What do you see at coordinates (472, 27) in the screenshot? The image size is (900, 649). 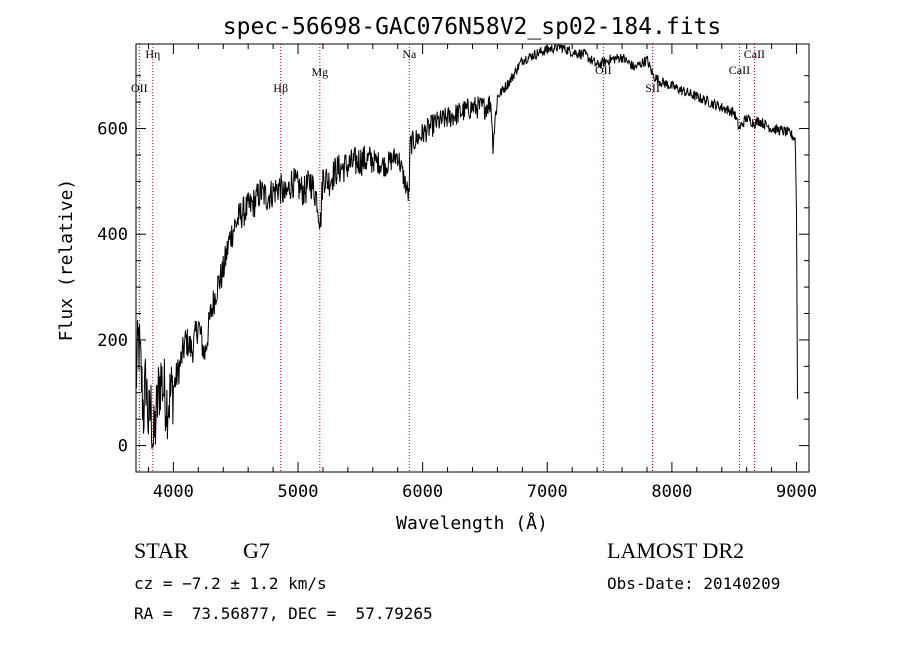 I see `chart-title: spec-56698-GAC076N58V2_sp02-184.fits` at bounding box center [472, 27].